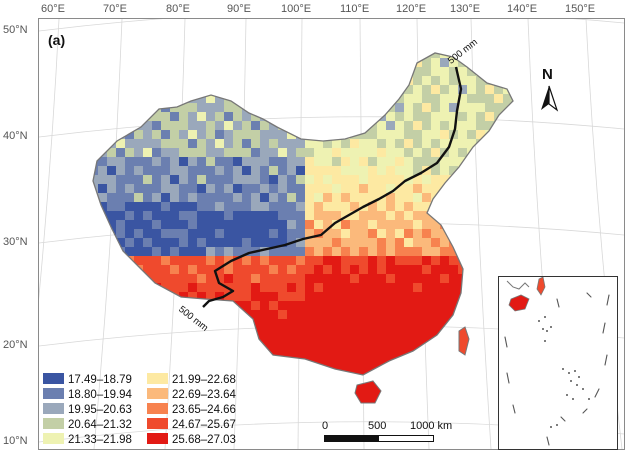  Describe the element at coordinates (204, 395) in the screenshot. I see `legend-label: 22.69–23.64` at that location.